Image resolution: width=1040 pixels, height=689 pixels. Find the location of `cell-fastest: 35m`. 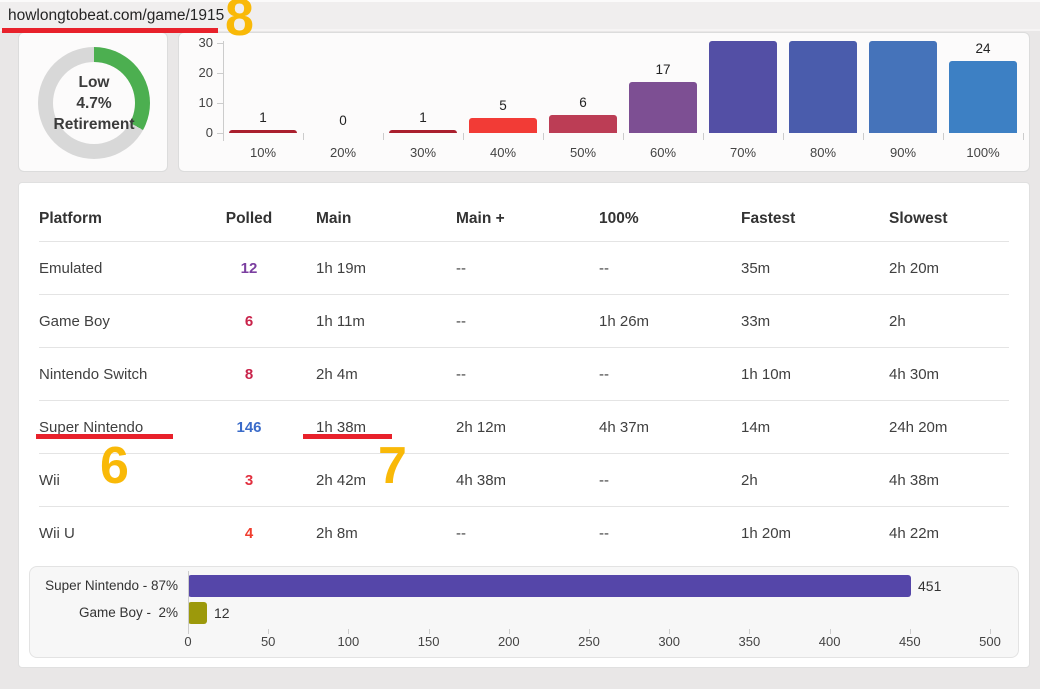

cell-fastest: 35m is located at coordinates (756, 268).